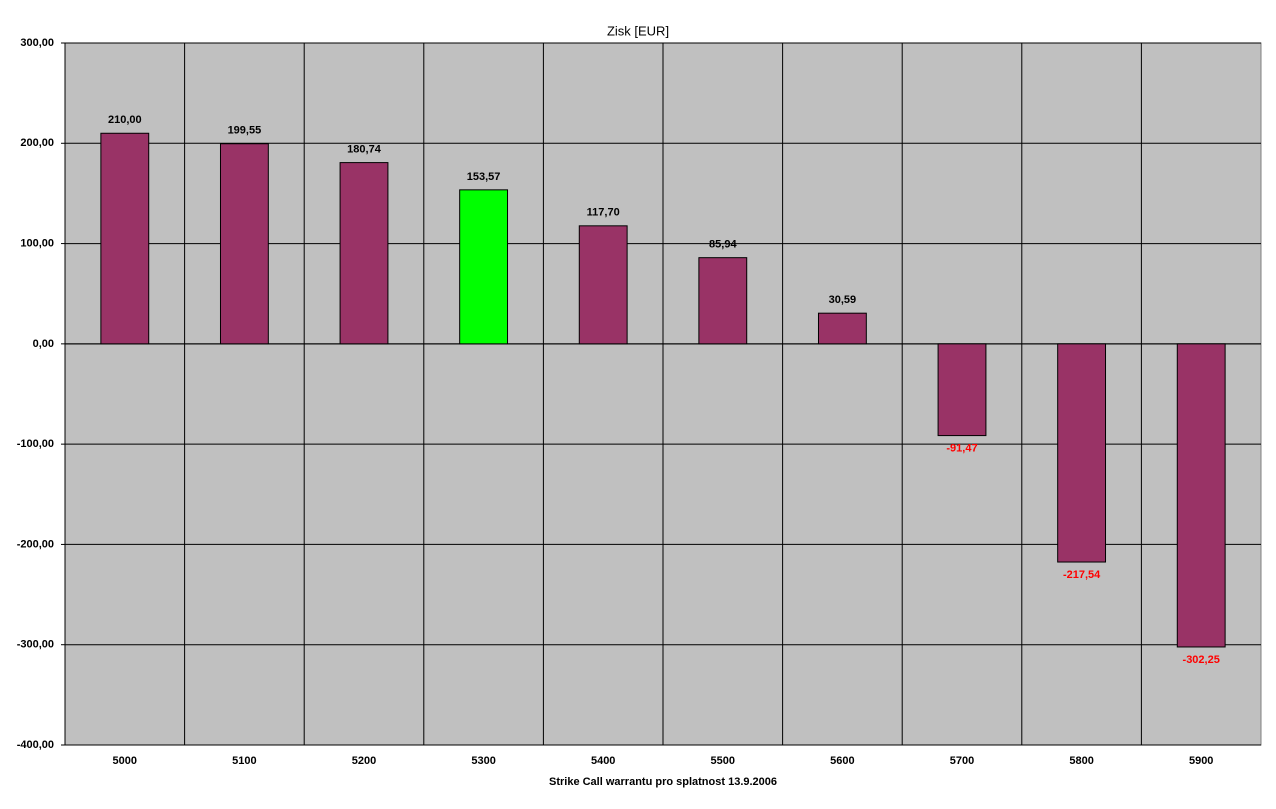 The image size is (1276, 809). What do you see at coordinates (1201, 761) in the screenshot?
I see `x-tick-label: 5900` at bounding box center [1201, 761].